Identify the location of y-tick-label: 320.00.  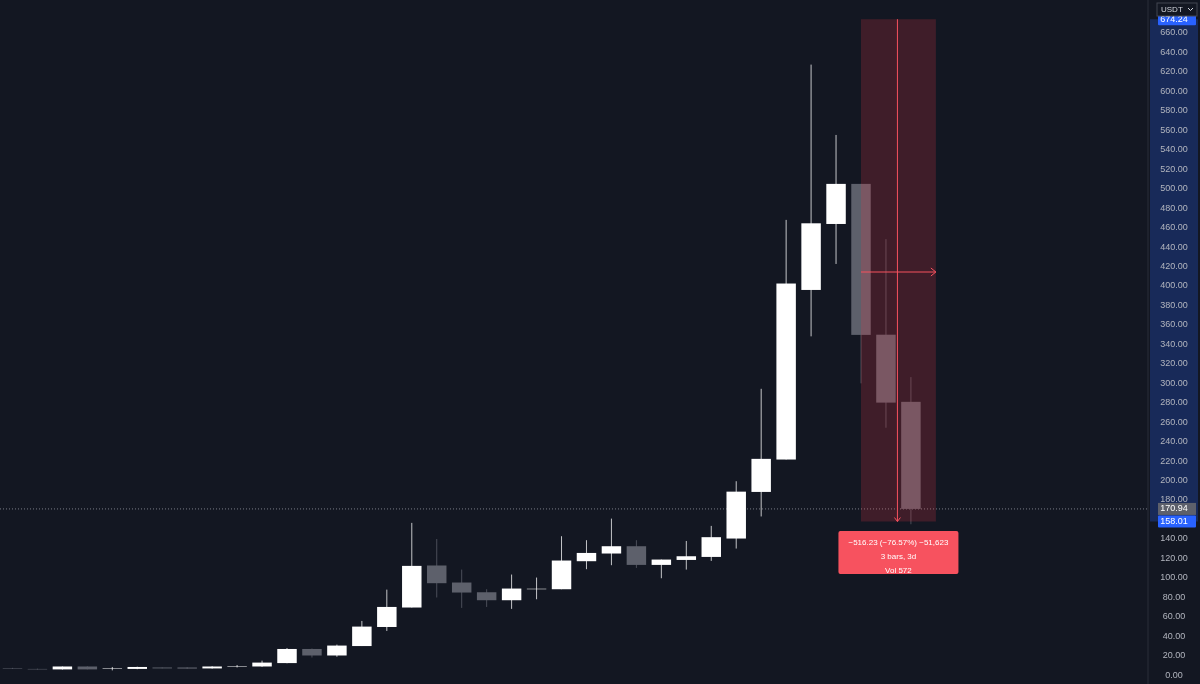
(1174, 363).